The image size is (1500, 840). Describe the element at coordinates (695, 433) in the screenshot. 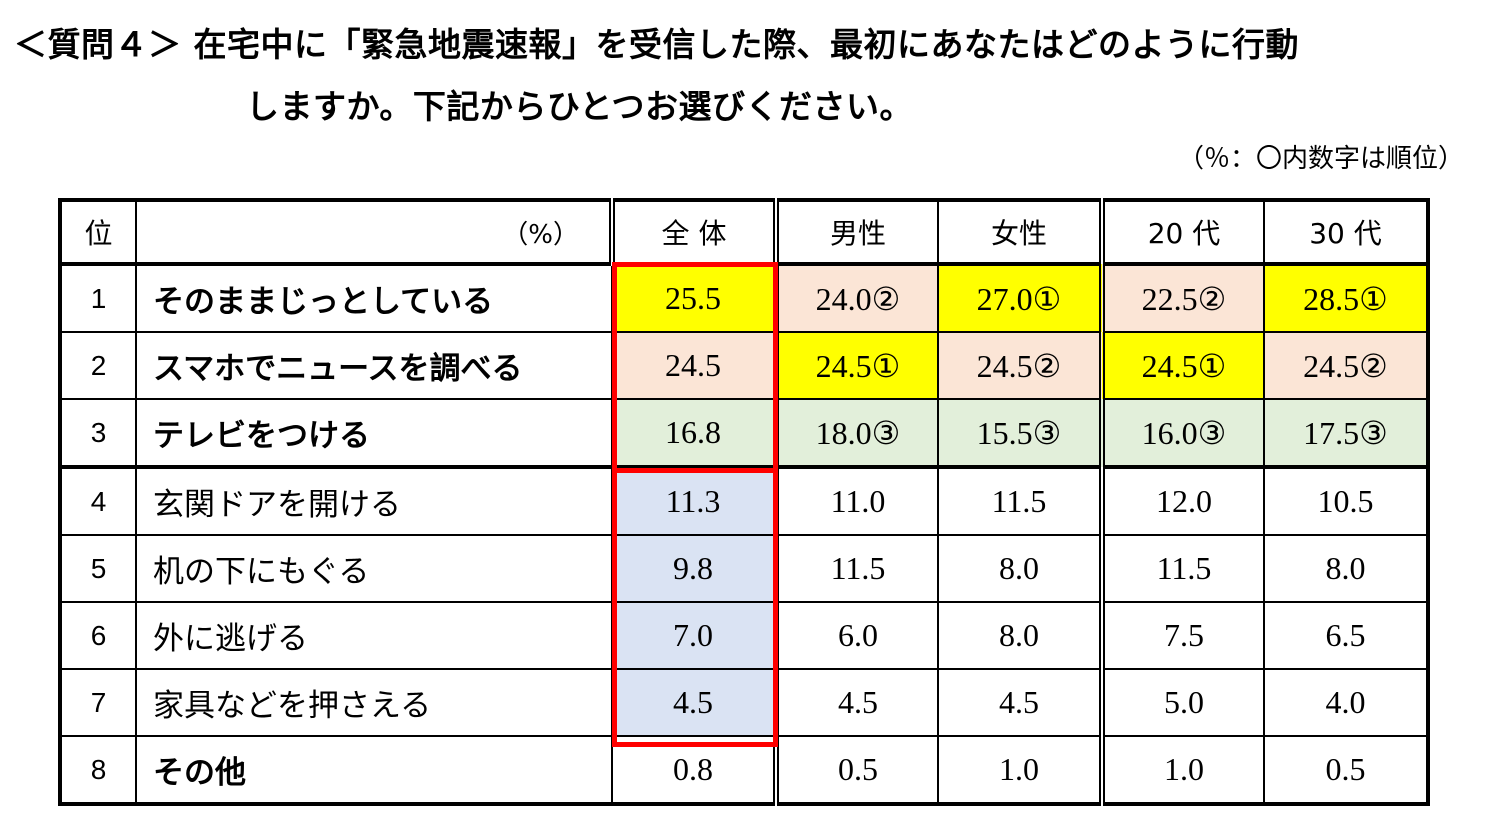

I see `total-cell: 16.8` at that location.